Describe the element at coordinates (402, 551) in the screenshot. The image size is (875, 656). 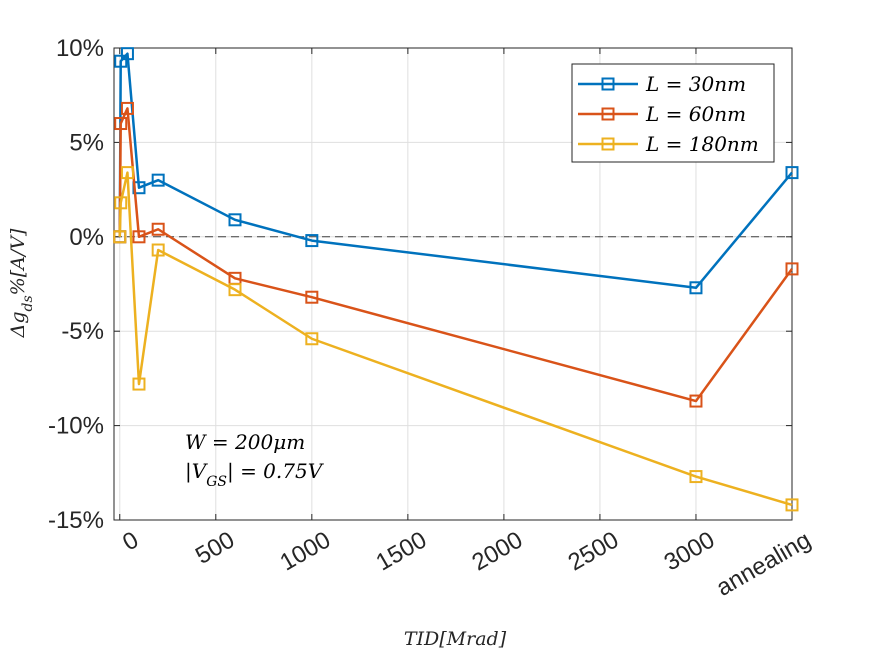
I see `x-tick-label: 1500` at that location.